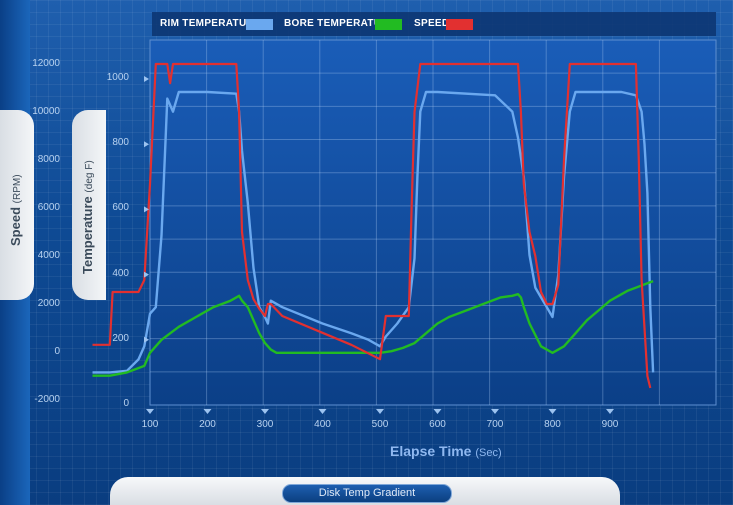 Image resolution: width=733 pixels, height=505 pixels. What do you see at coordinates (120, 143) in the screenshot?
I see `temperature-tick-label: 800` at bounding box center [120, 143].